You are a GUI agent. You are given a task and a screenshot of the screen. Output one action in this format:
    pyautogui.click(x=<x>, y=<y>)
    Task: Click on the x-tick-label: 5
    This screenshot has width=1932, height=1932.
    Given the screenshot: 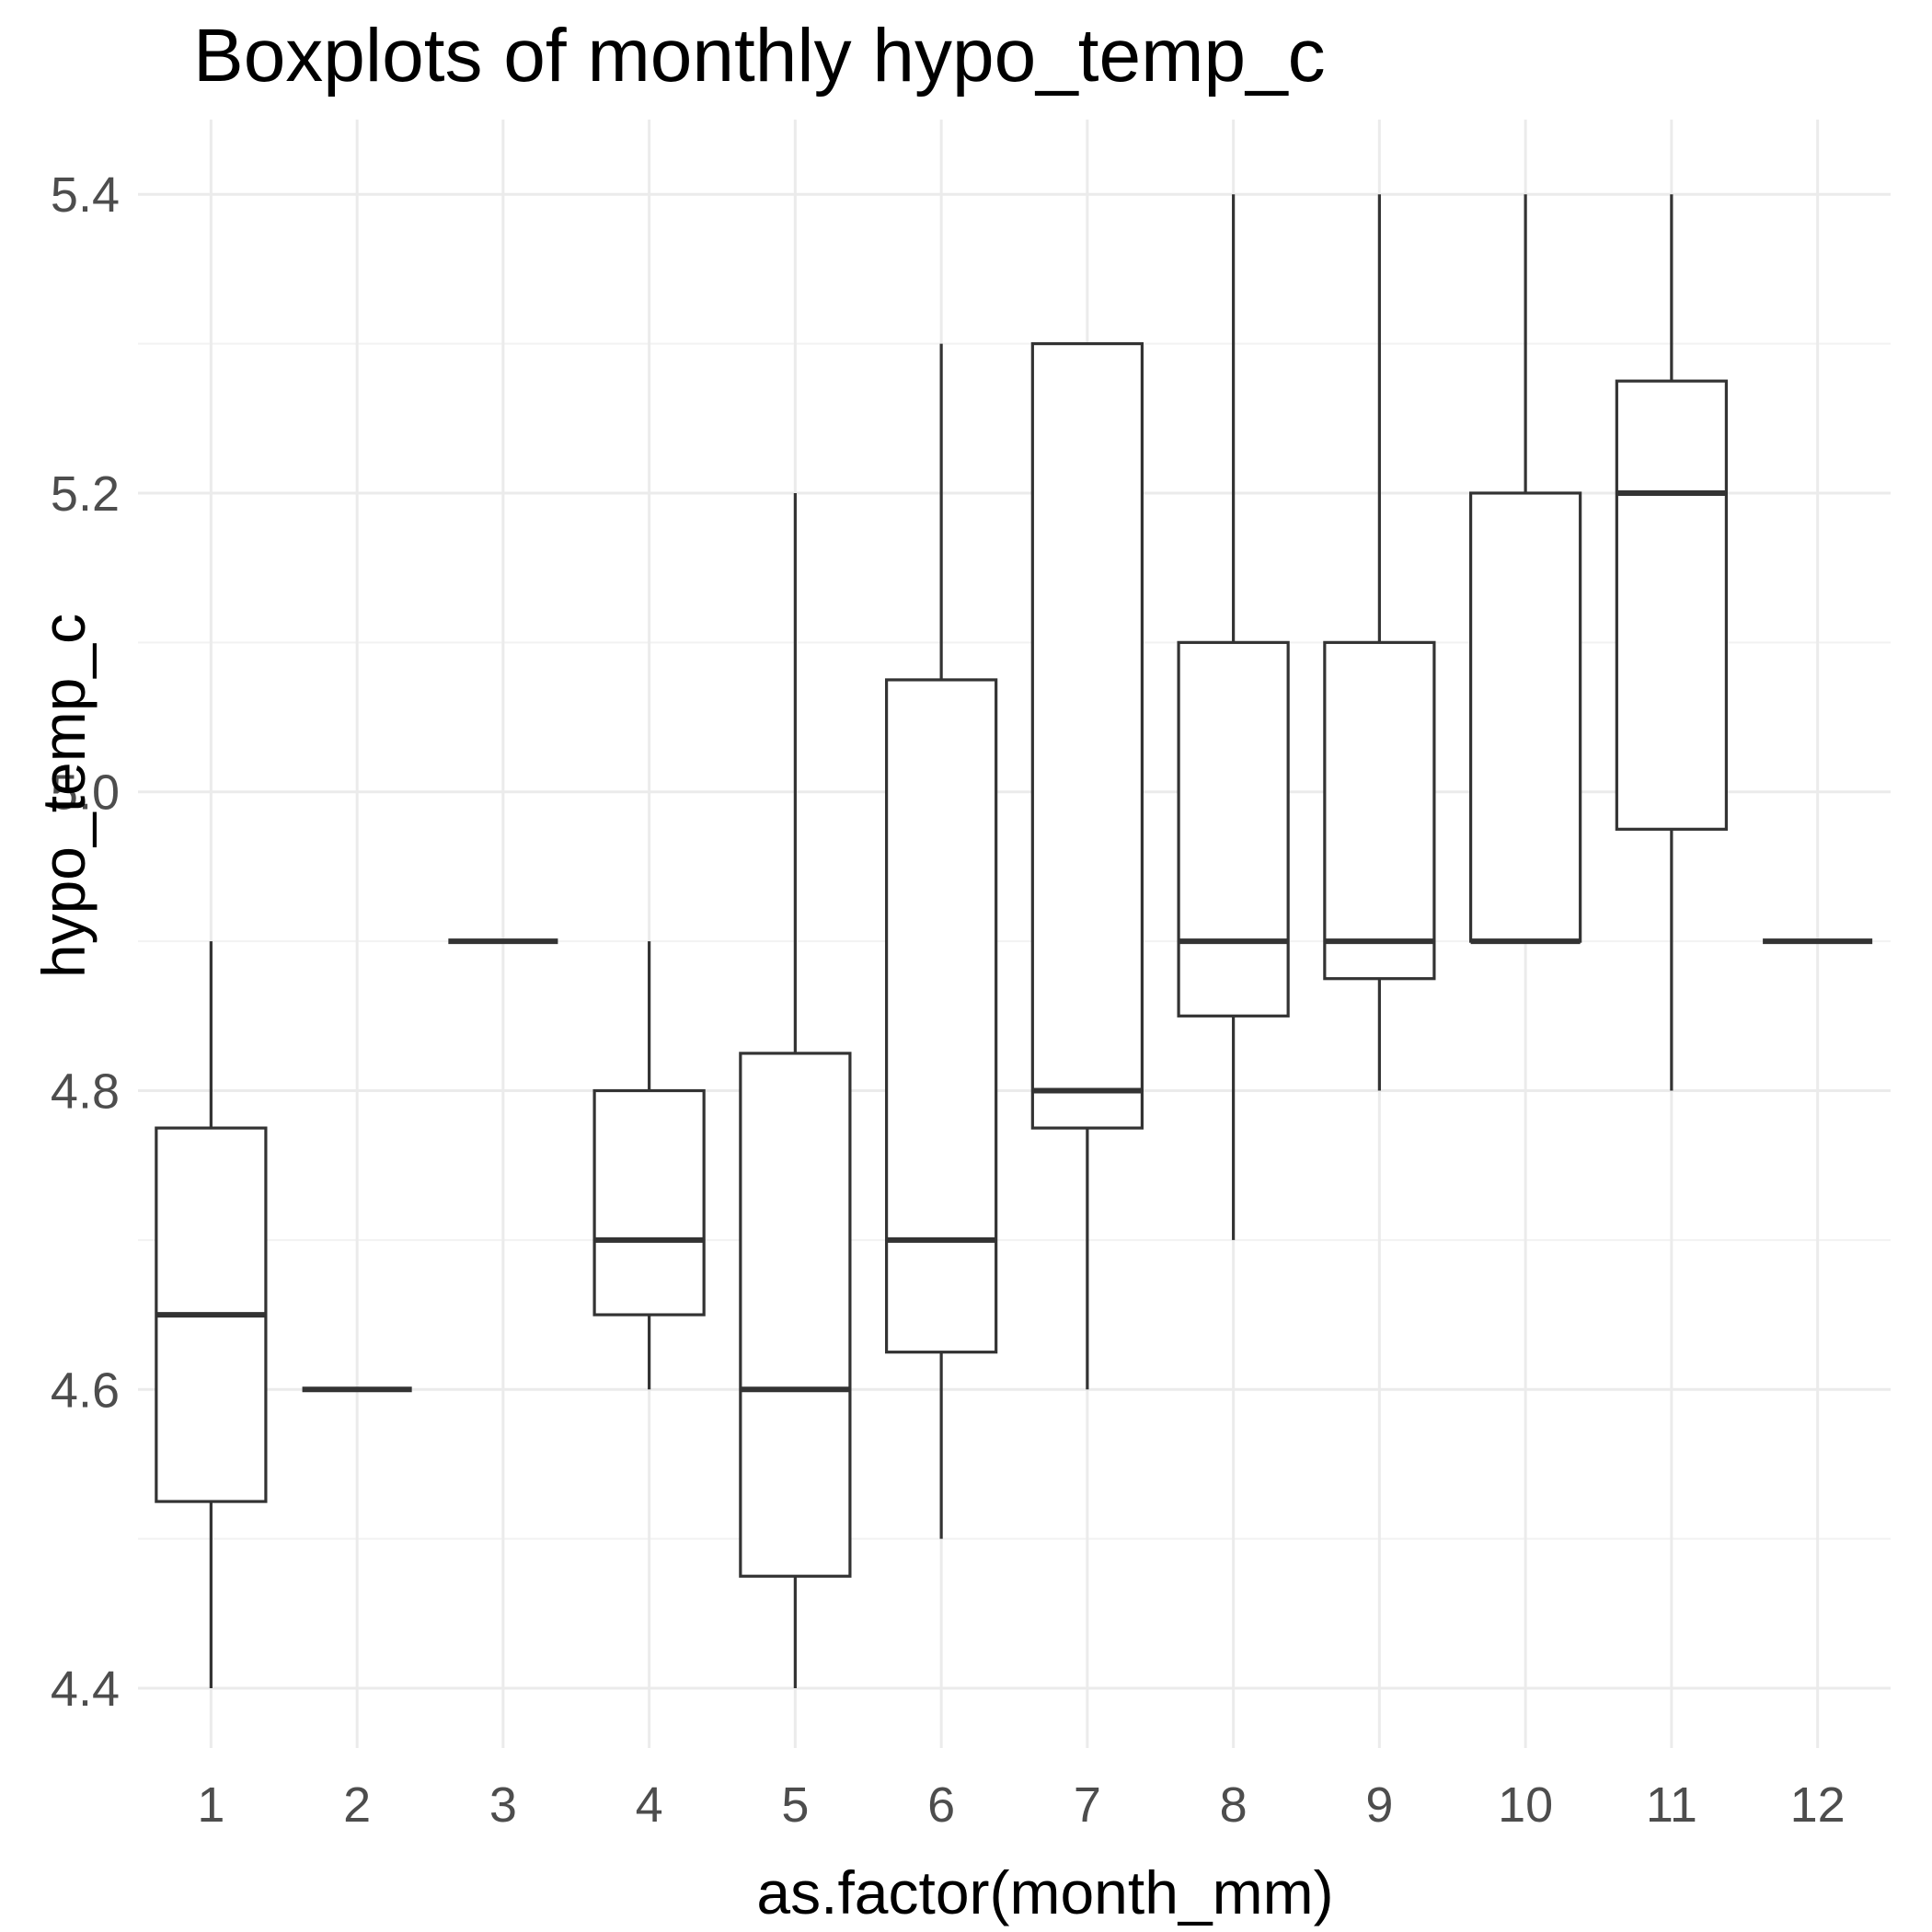 What is the action you would take?
    pyautogui.click(x=795, y=1805)
    